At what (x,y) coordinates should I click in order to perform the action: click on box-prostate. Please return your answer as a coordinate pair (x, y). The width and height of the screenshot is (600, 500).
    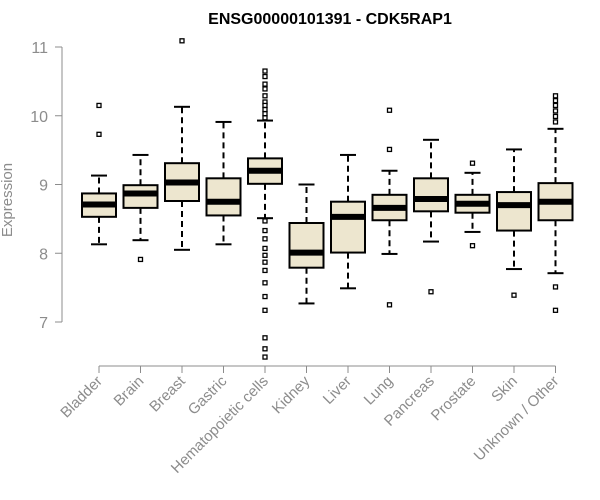
    Looking at the image, I should click on (472, 204).